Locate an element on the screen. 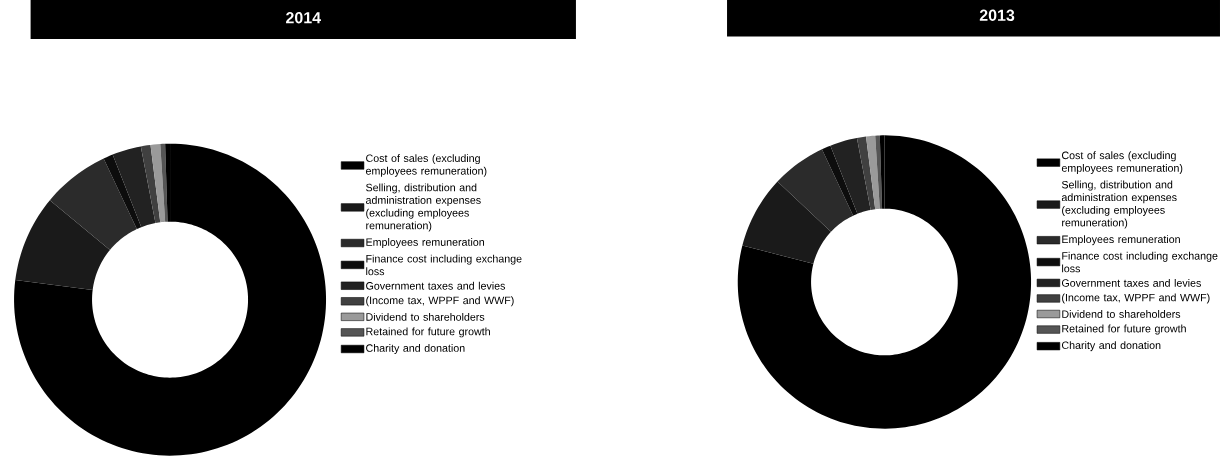  chart-title: 2013 is located at coordinates (997, 15).